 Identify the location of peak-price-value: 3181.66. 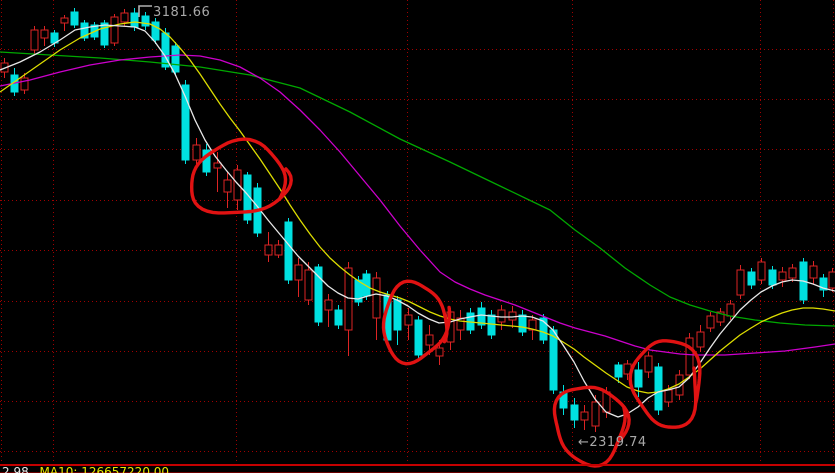
(182, 12).